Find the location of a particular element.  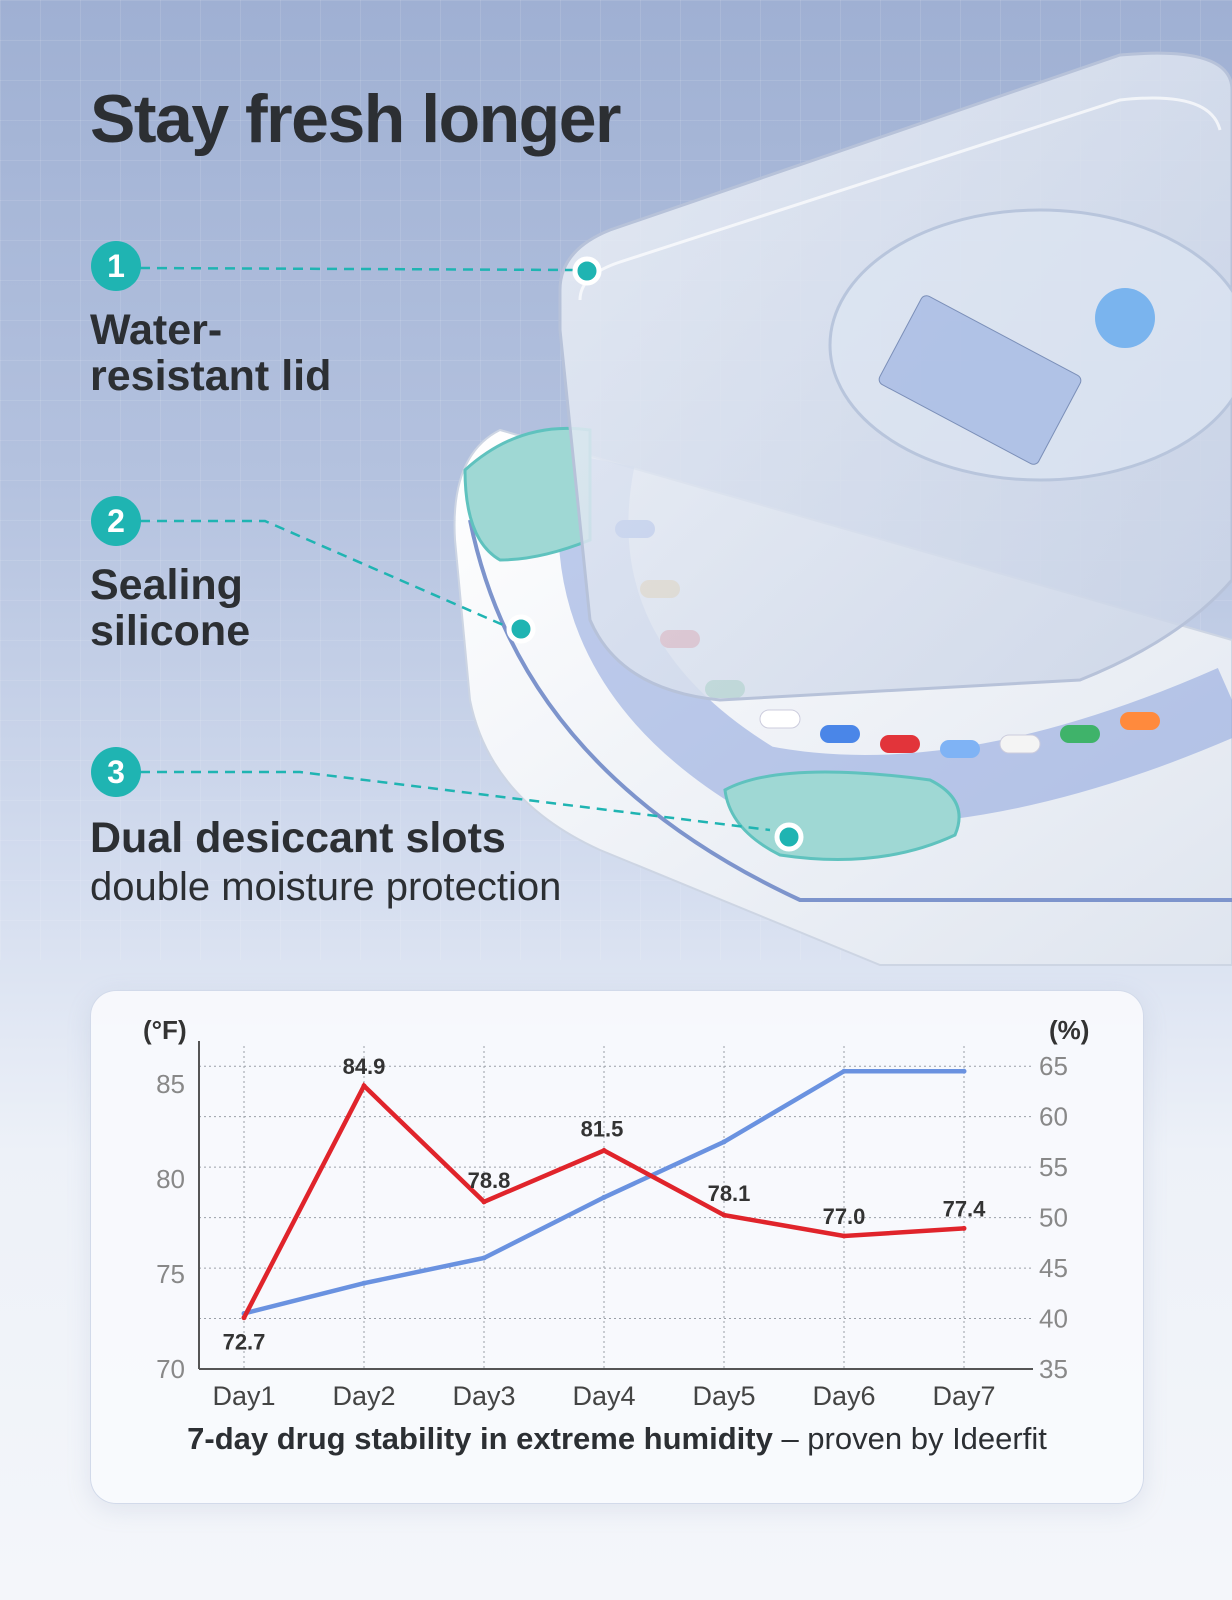

y-left-tick-label: 75 is located at coordinates (170, 1274).